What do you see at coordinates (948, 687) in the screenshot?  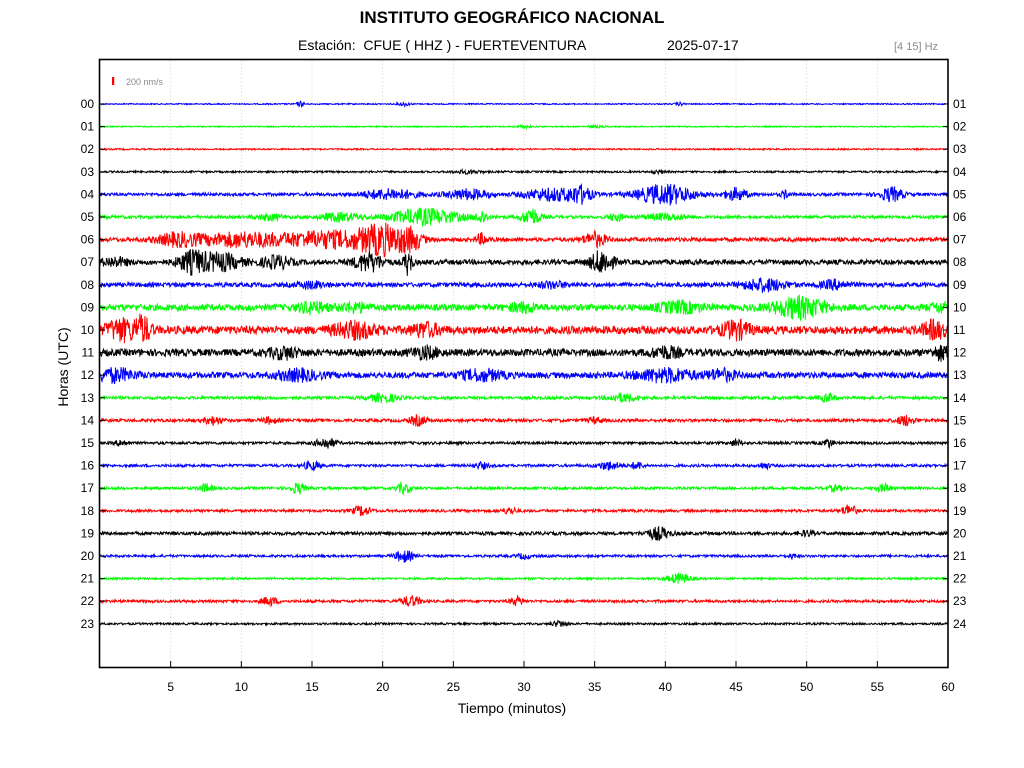 I see `x-tick-label: 60` at bounding box center [948, 687].